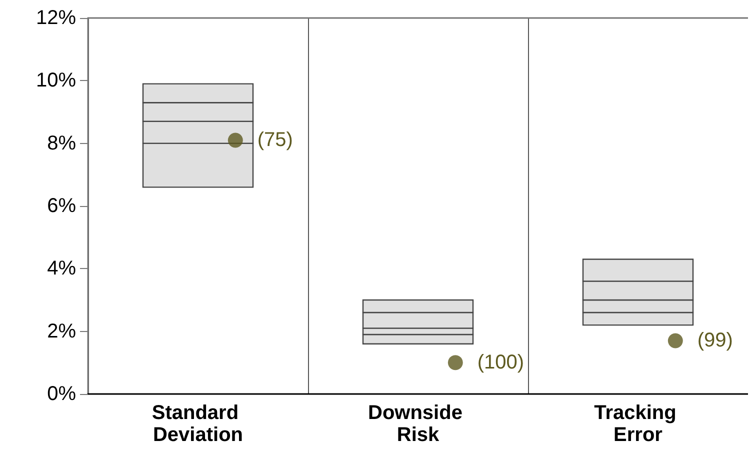 The image size is (756, 459). Describe the element at coordinates (61, 269) in the screenshot. I see `y-tick-label: 4%` at that location.